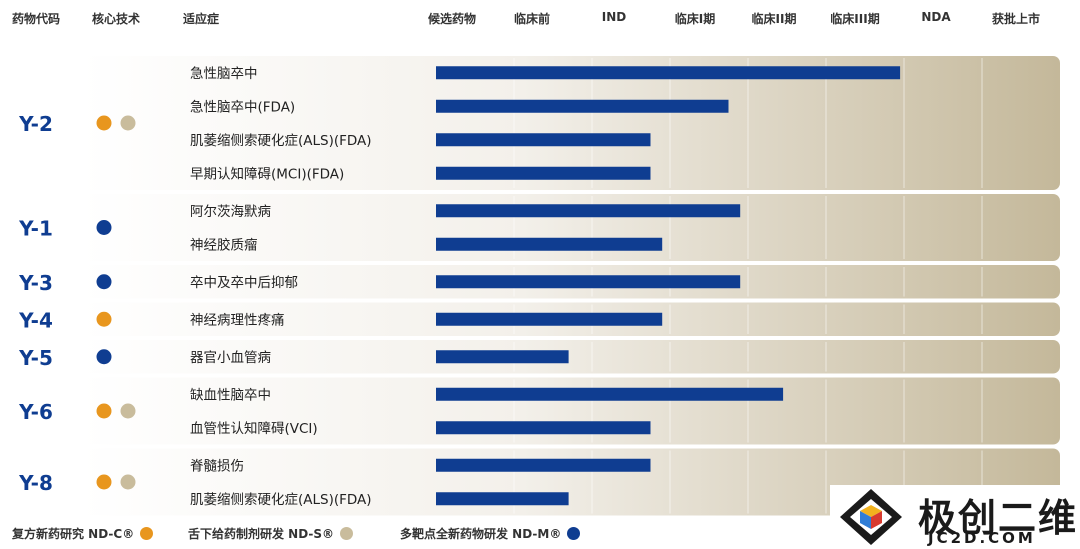 The width and height of the screenshot is (1080, 549). Describe the element at coordinates (237, 319) in the screenshot. I see `indication-label: 神经病理性疼痛` at that location.